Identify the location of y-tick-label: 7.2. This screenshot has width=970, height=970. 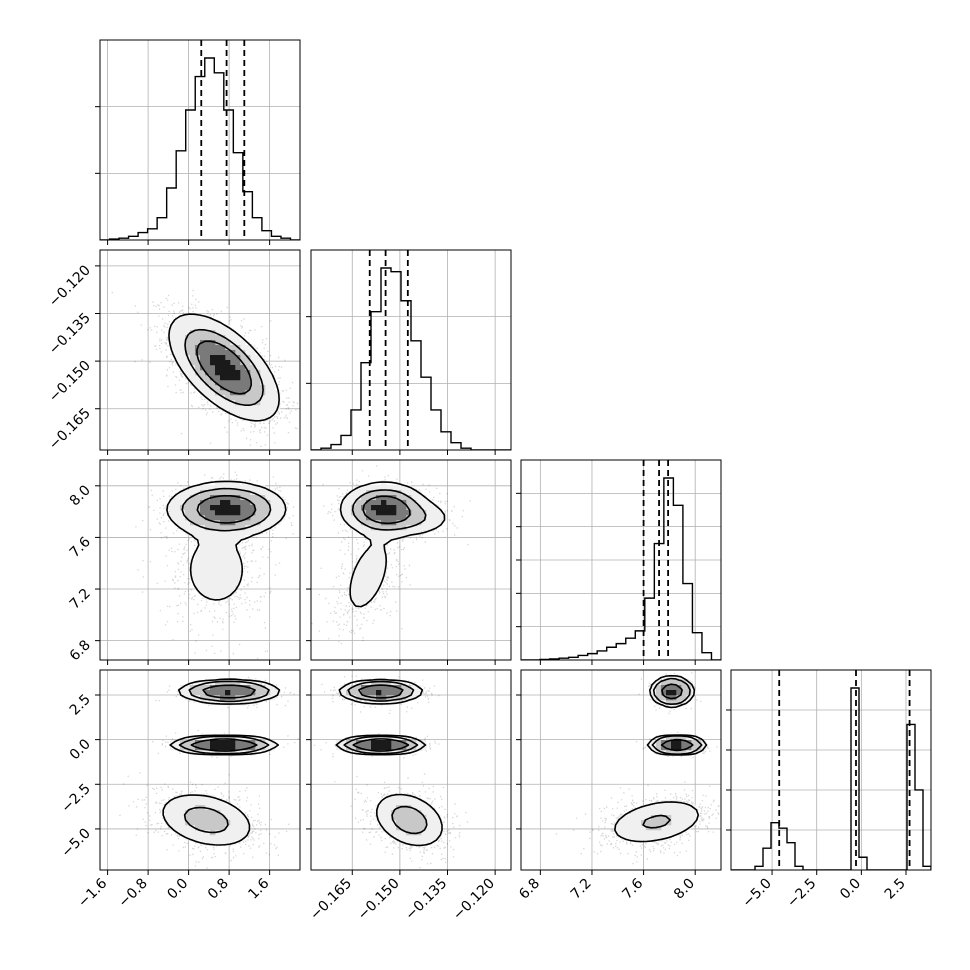
(80, 599).